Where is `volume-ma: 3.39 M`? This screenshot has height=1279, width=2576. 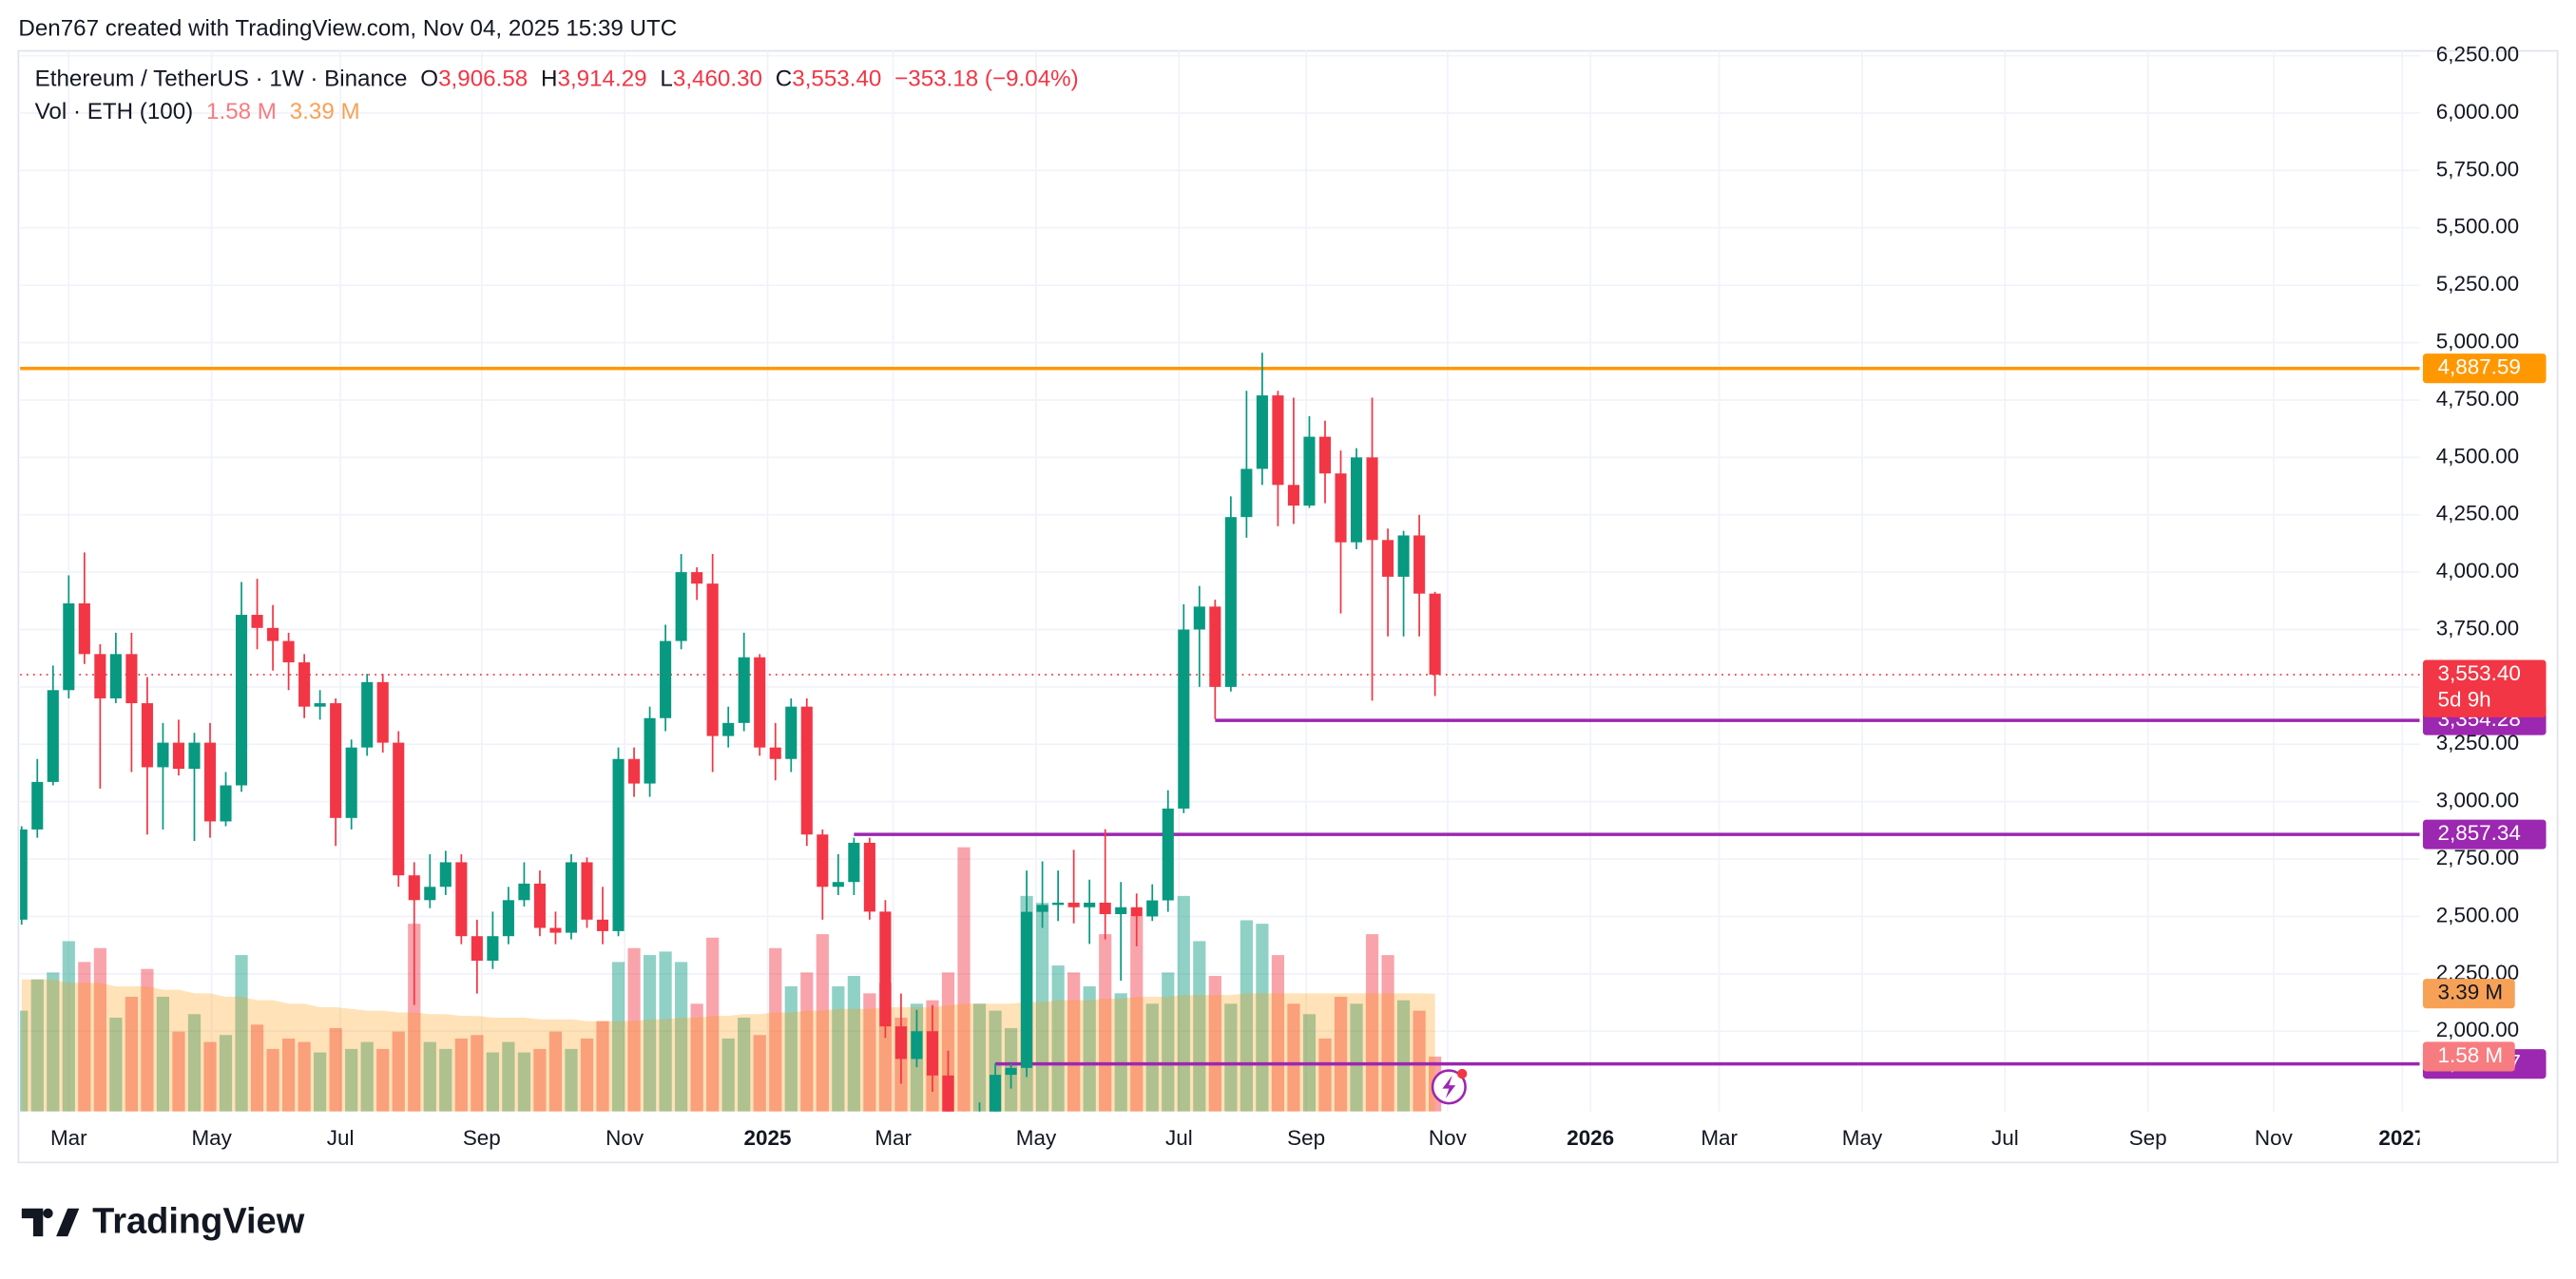 volume-ma: 3.39 M is located at coordinates (325, 113).